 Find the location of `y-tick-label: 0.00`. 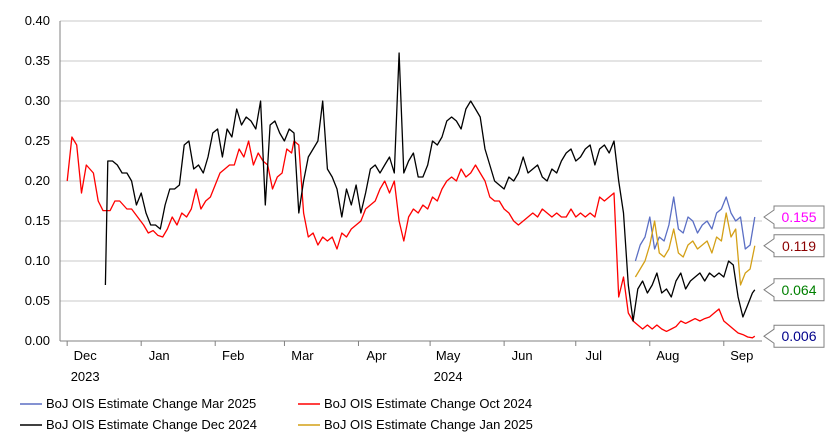

y-tick-label: 0.00 is located at coordinates (37, 340).